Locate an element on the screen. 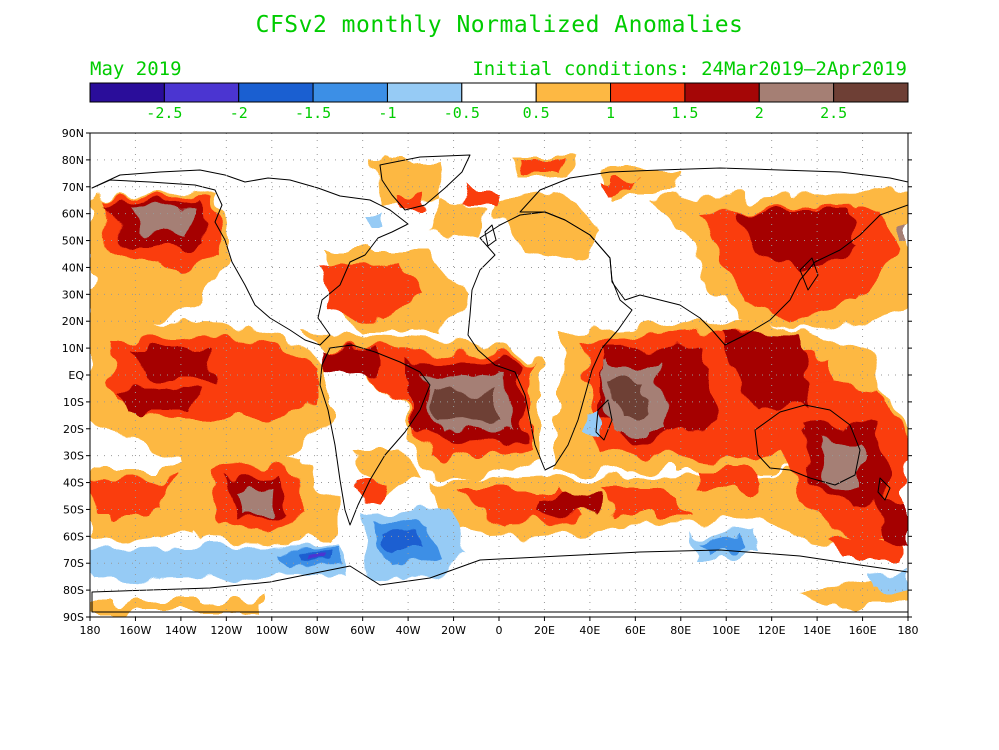  lat-label: 70S is located at coordinates (73, 563).